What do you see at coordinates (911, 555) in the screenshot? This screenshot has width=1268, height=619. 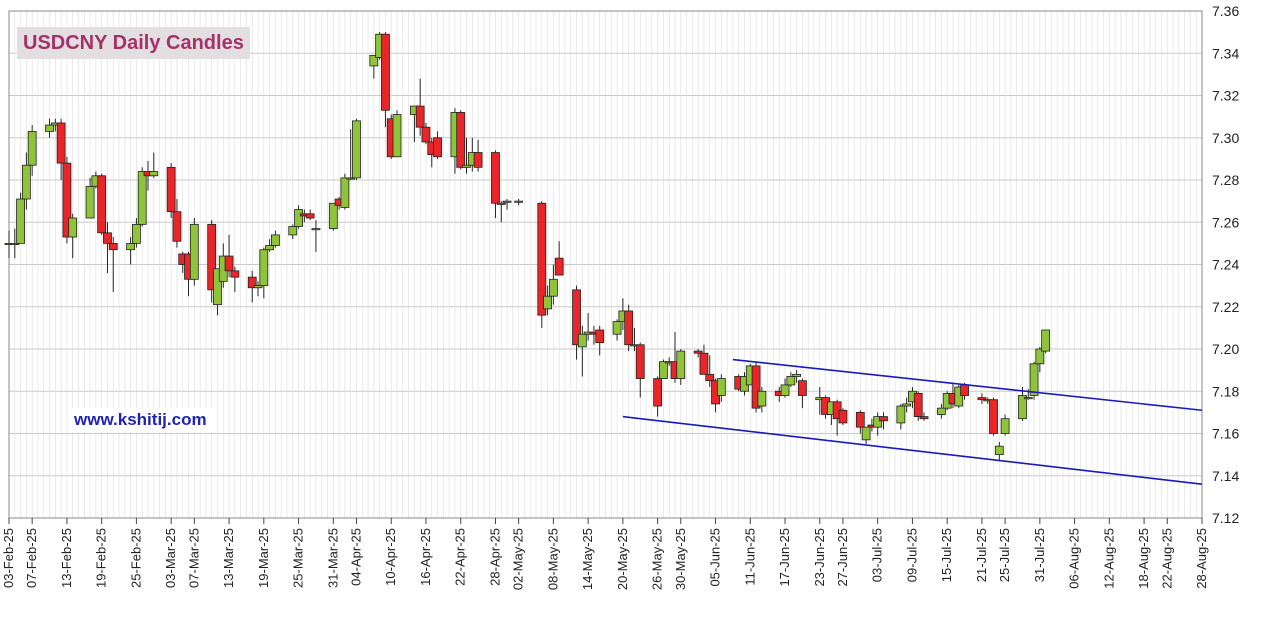 I see `x-tick-label: 09-Jul-25` at bounding box center [911, 555].